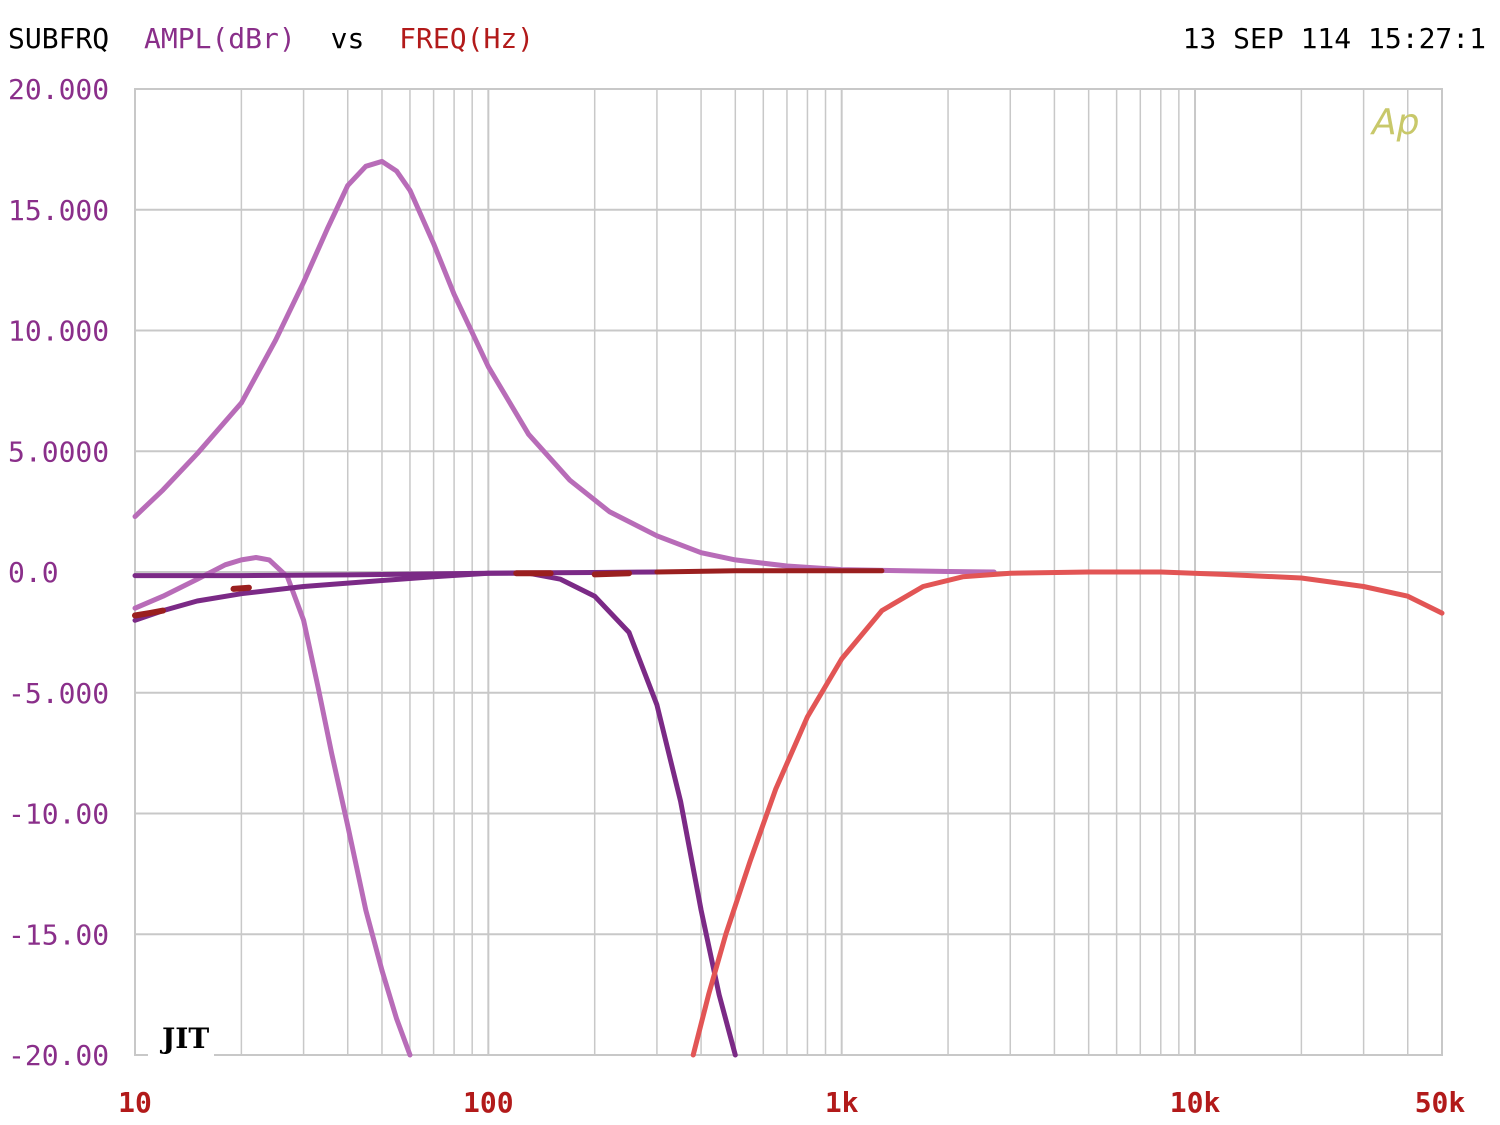 This screenshot has height=1125, width=1500. What do you see at coordinates (791, 1102) in the screenshot?
I see `x-tick-labels: 10 100 1k 10k 50k` at bounding box center [791, 1102].